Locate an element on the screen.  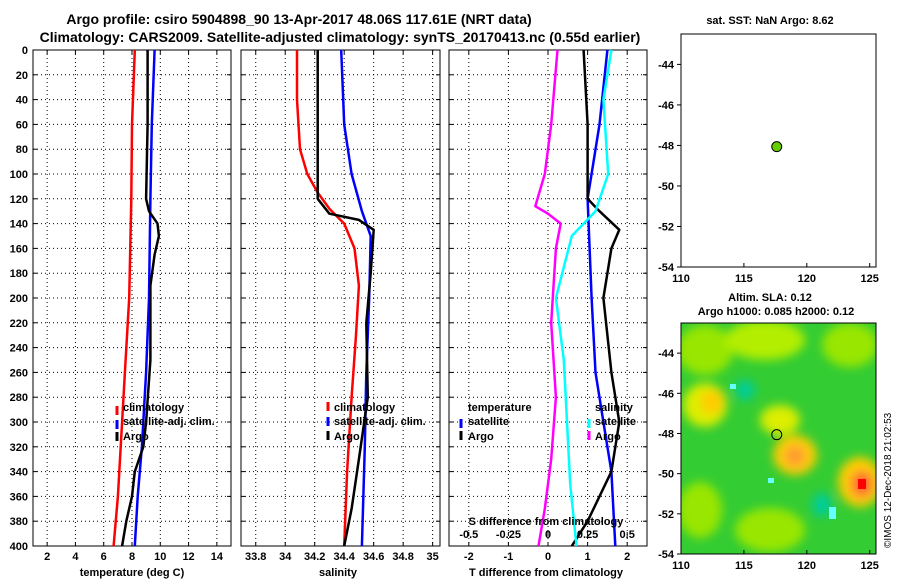
x-tick-label: 0 is located at coordinates (548, 557).